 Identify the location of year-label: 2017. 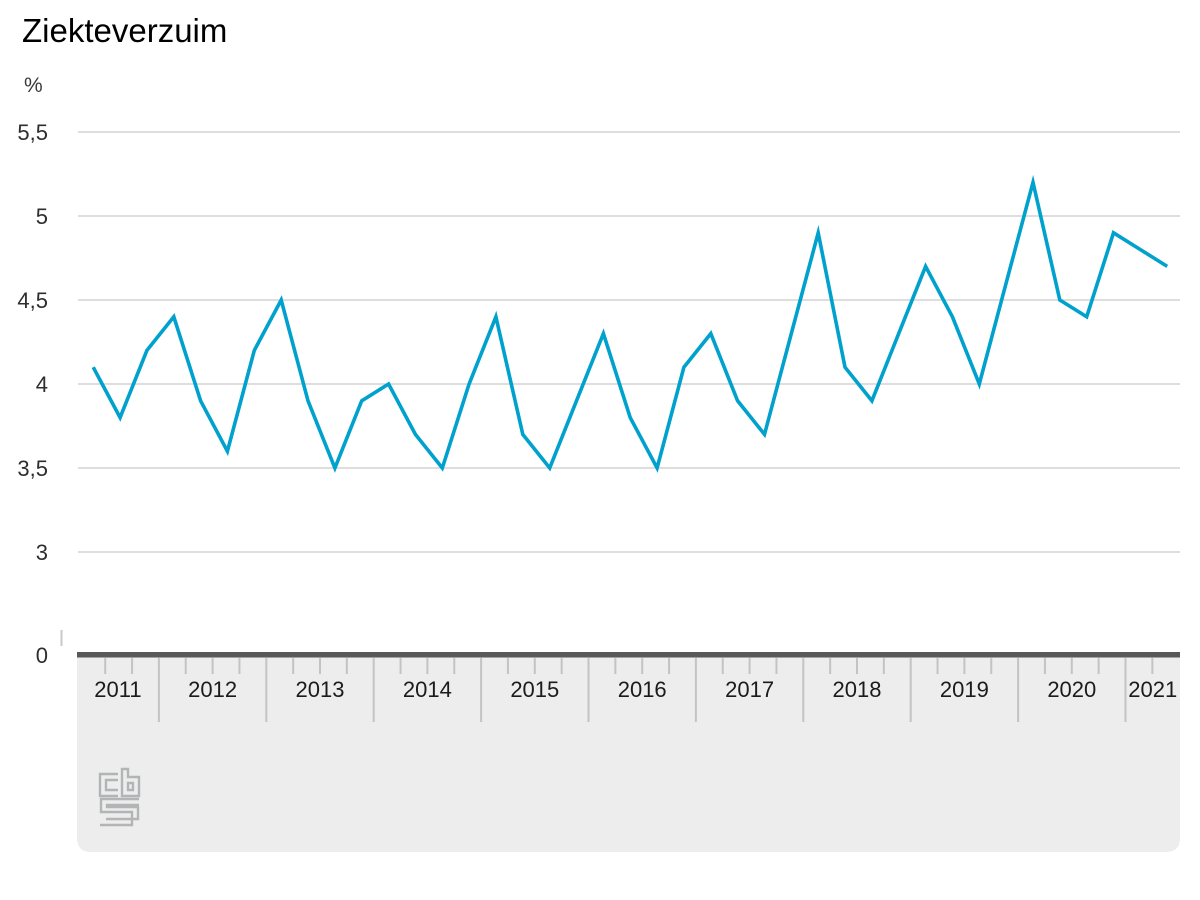
(749, 689).